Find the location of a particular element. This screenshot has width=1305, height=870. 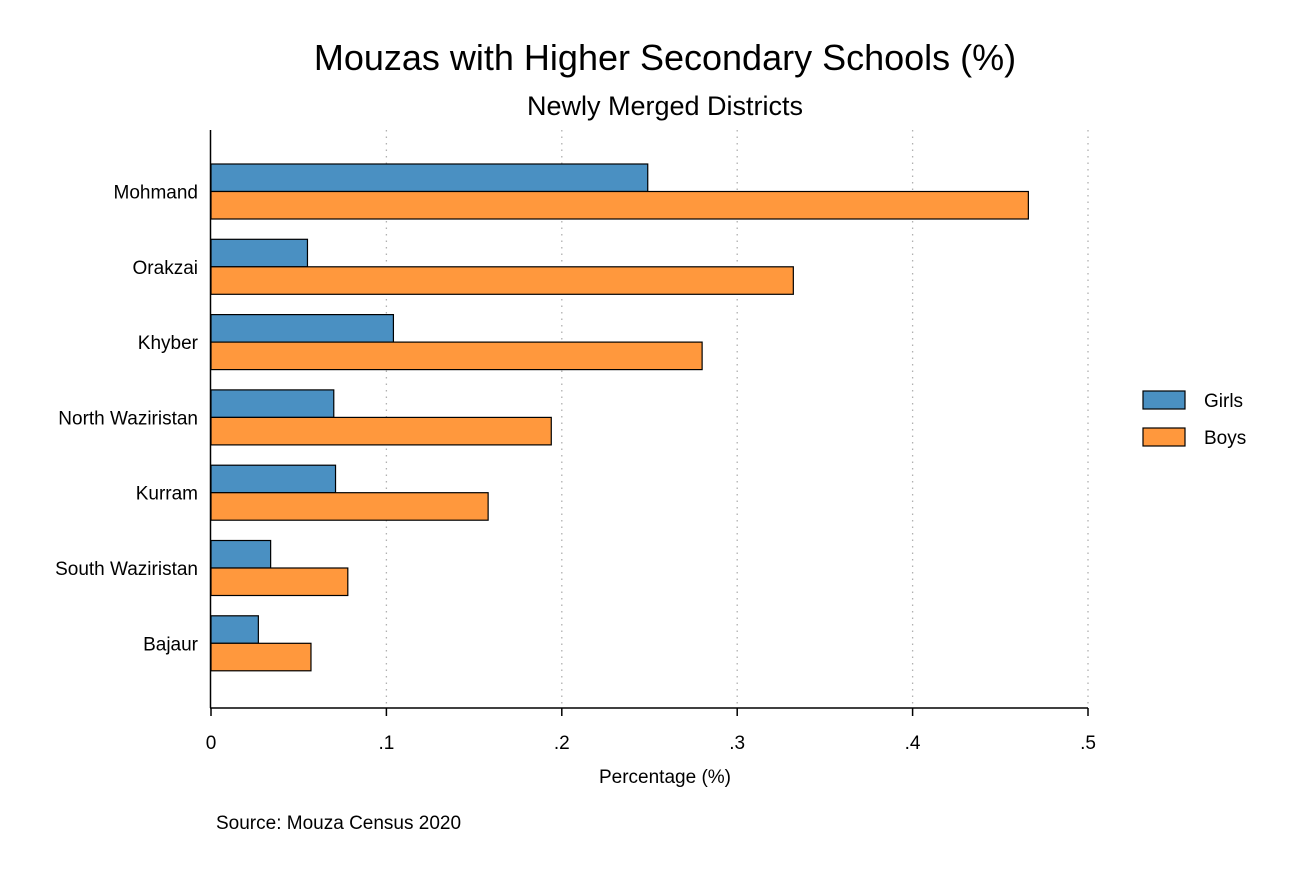

x-tick-label: .2 is located at coordinates (562, 743).